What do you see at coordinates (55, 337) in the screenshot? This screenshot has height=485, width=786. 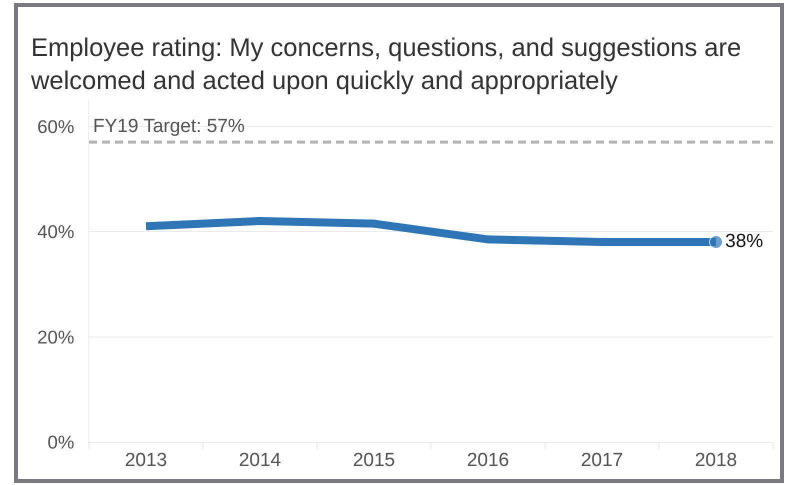 I see `y-tick-label: 20%` at bounding box center [55, 337].